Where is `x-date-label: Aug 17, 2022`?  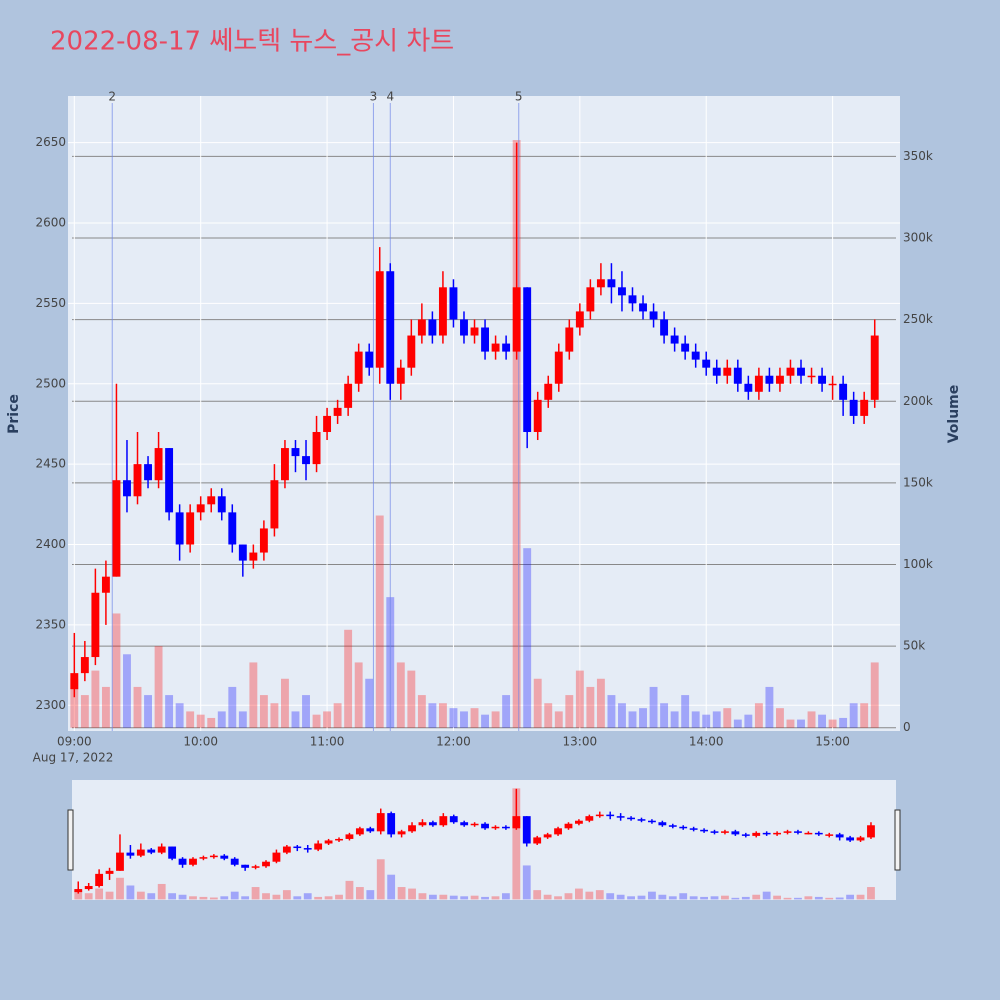
x-date-label: Aug 17, 2022 is located at coordinates (73, 758).